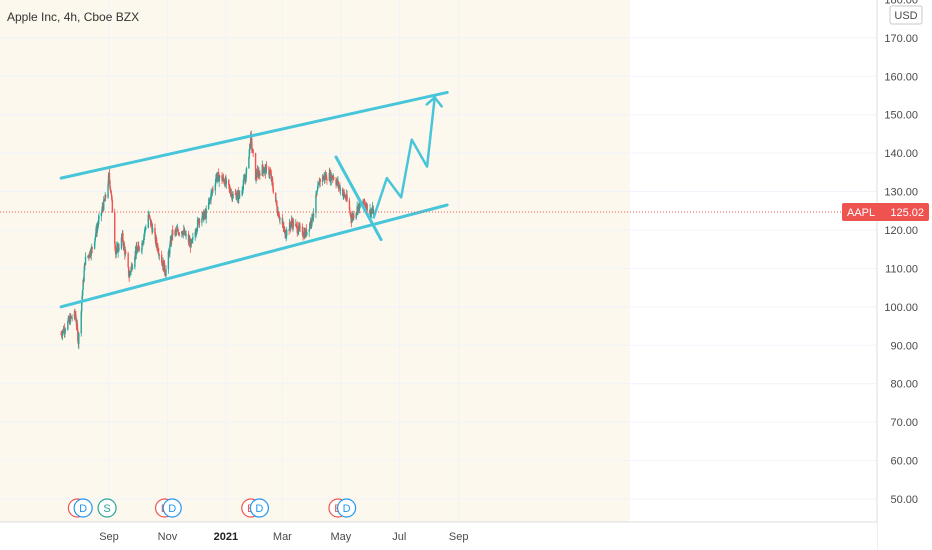 Image resolution: width=932 pixels, height=550 pixels. I want to click on price-tick-label: 70.00, so click(904, 423).